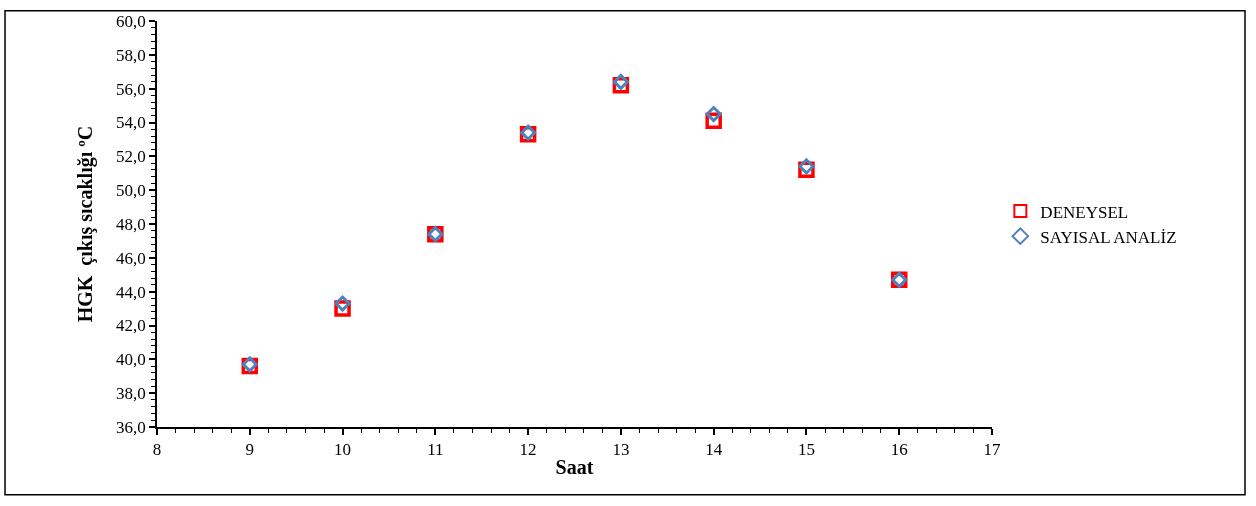 The height and width of the screenshot is (506, 1256). What do you see at coordinates (992, 450) in the screenshot?
I see `x-tick-label: 17` at bounding box center [992, 450].